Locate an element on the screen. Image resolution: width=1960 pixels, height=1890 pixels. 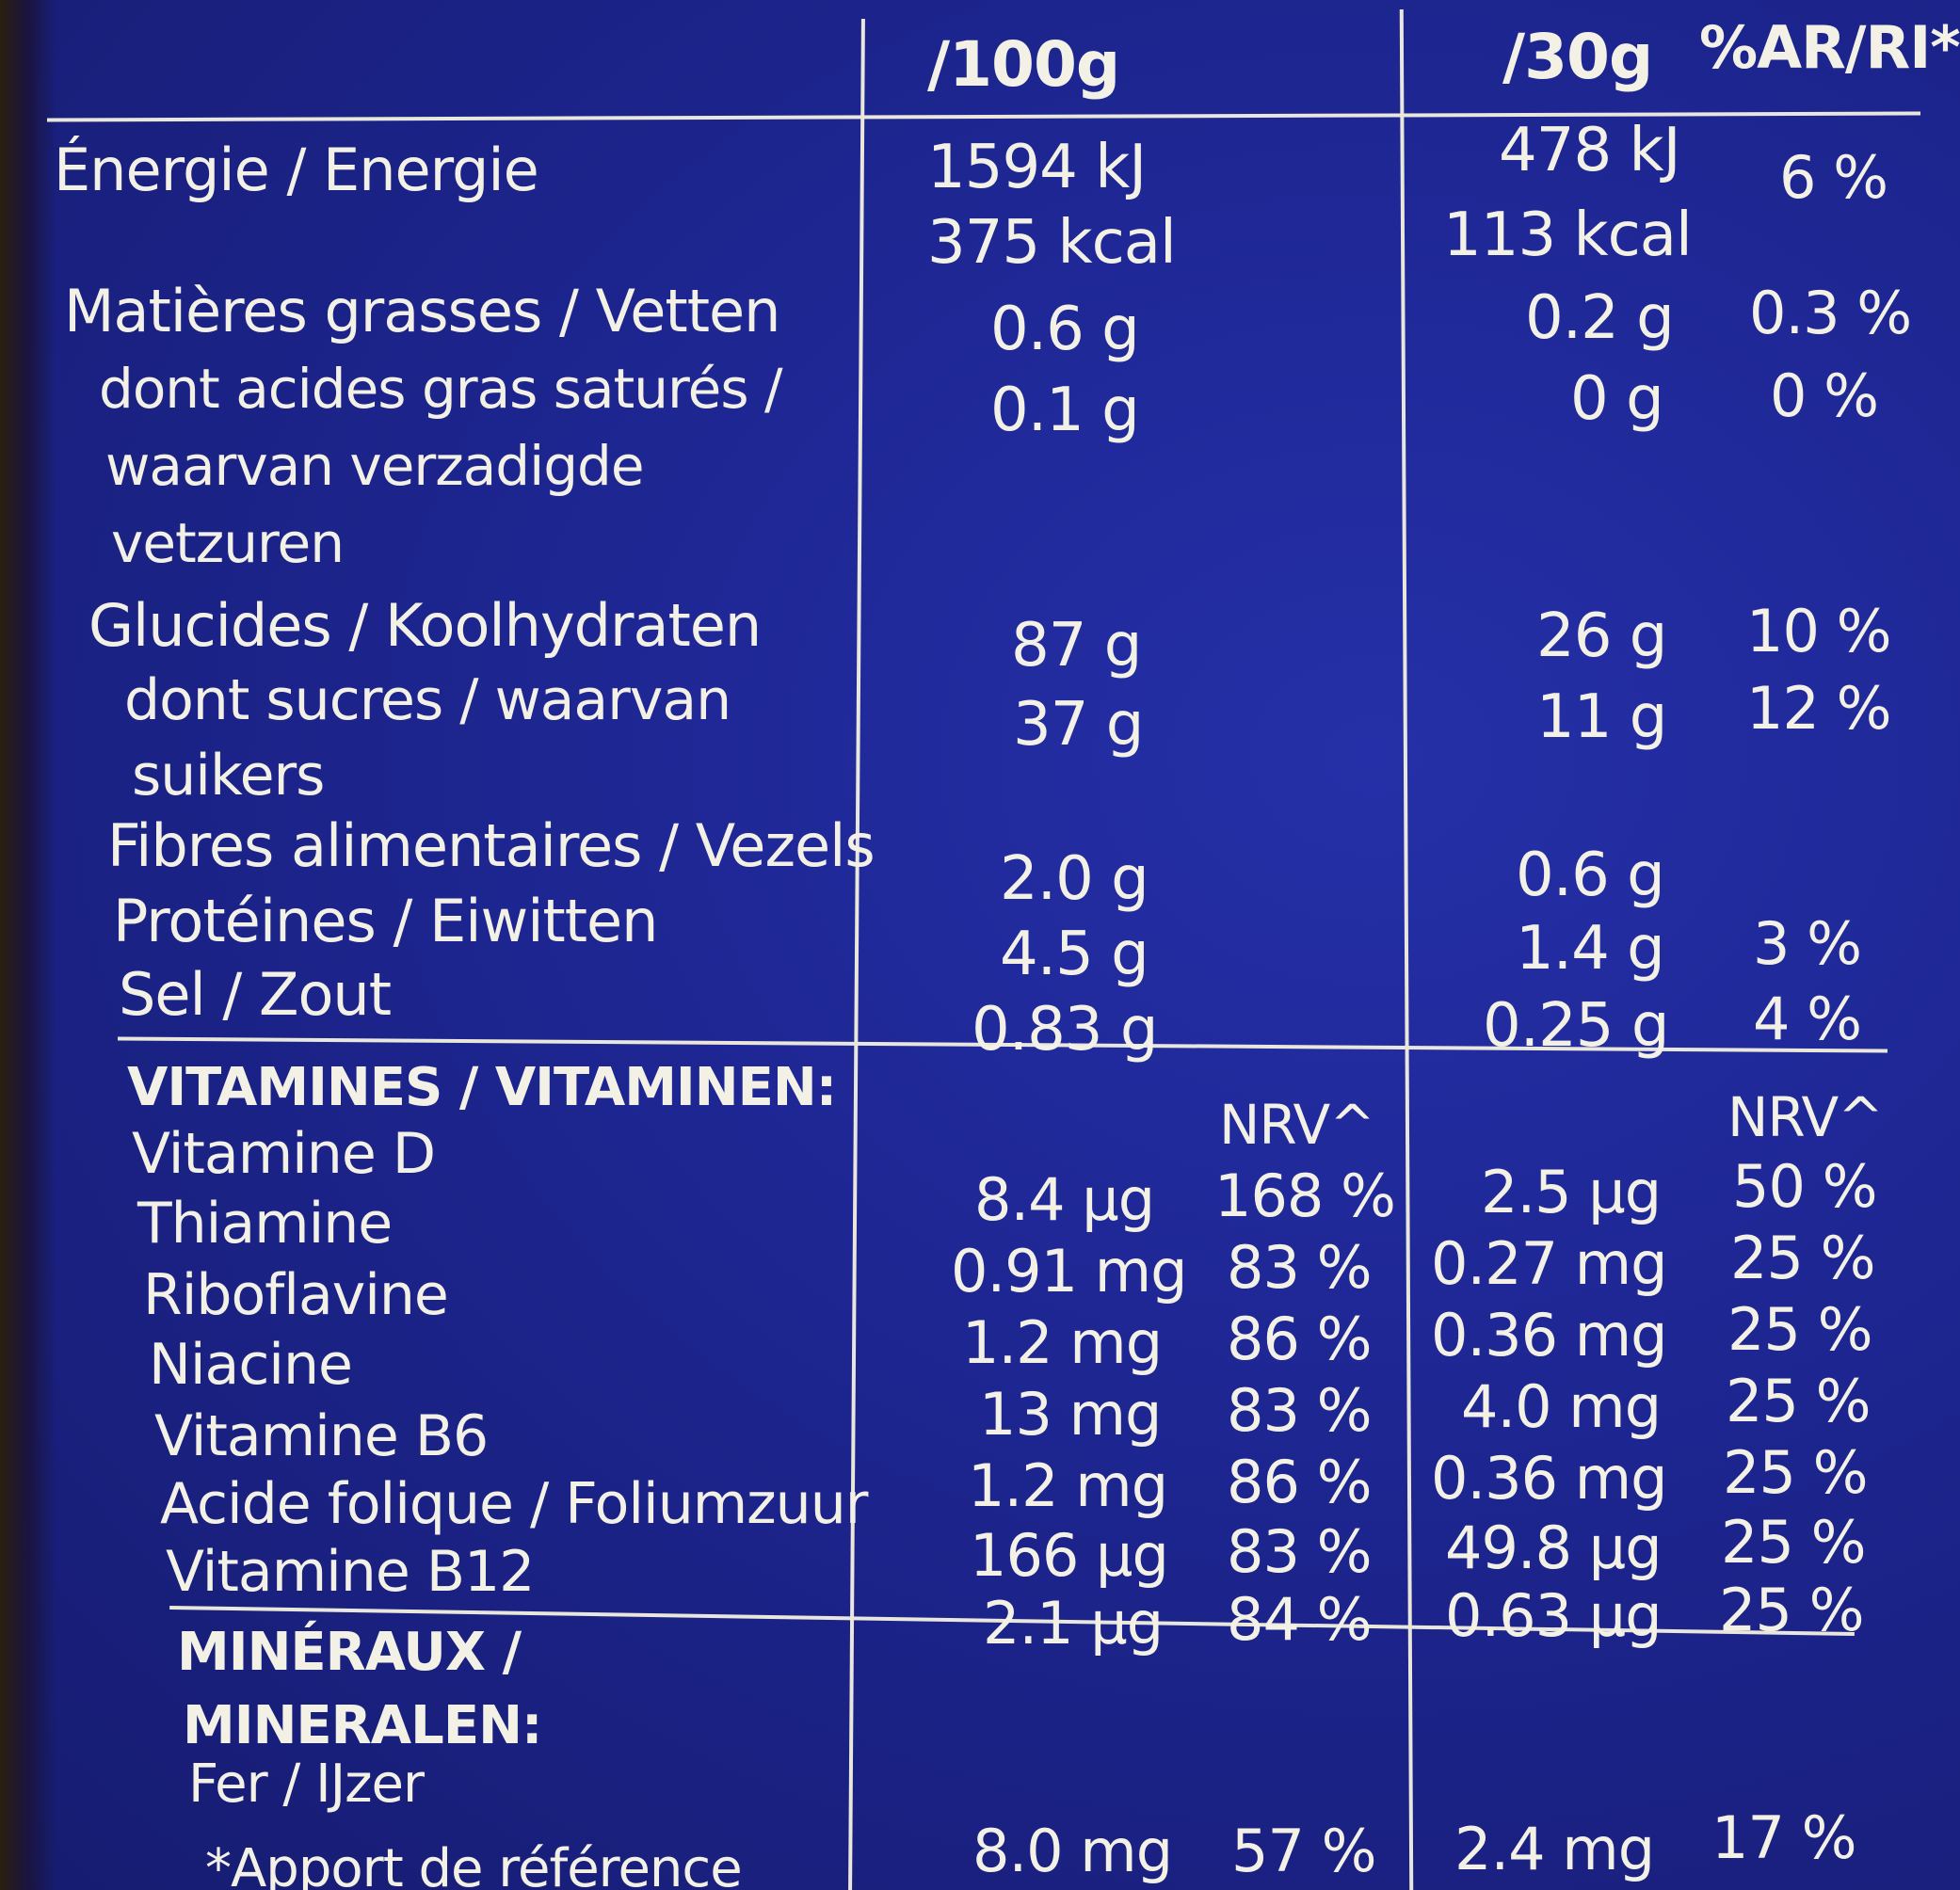
header-reference-intake: %AR/RI* is located at coordinates (1829, 48).